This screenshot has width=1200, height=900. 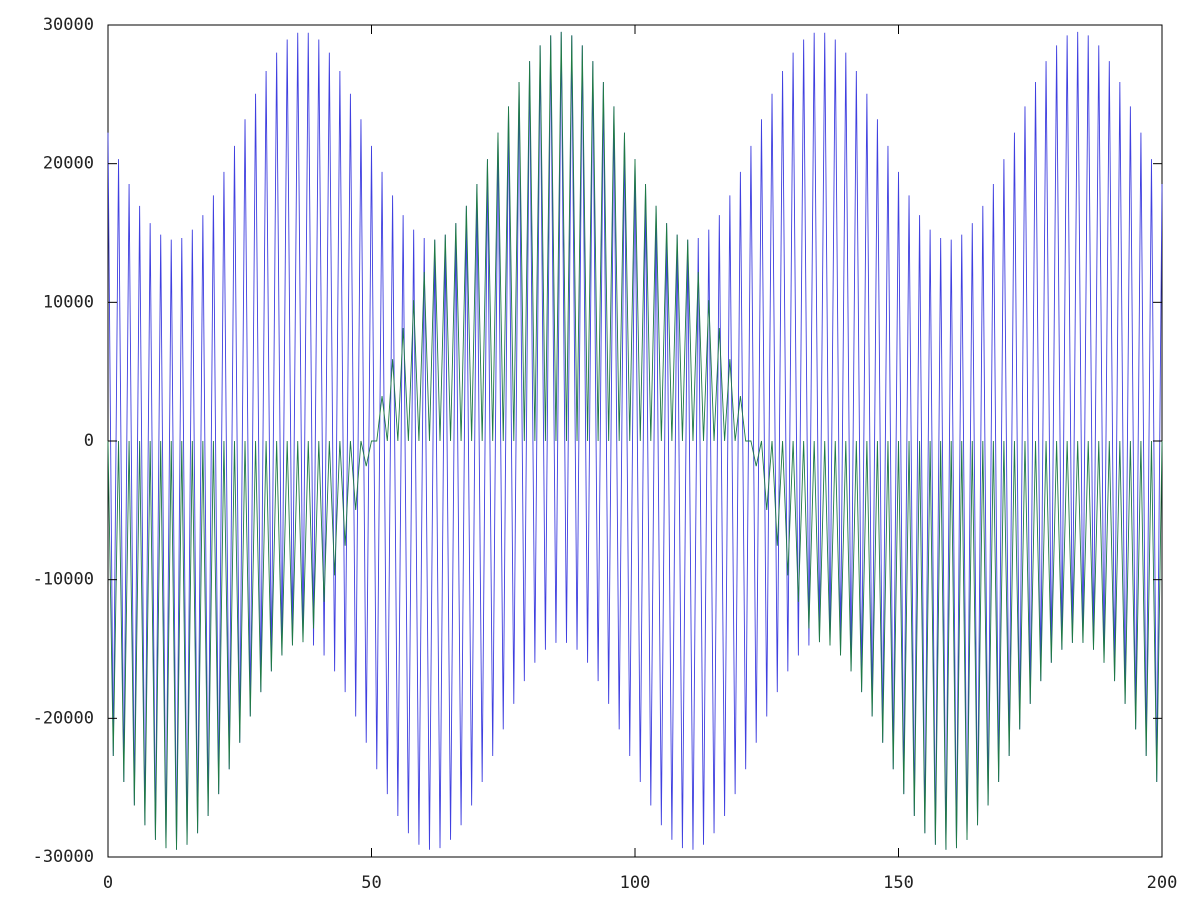 I want to click on x-tick-label: 150, so click(x=898, y=883).